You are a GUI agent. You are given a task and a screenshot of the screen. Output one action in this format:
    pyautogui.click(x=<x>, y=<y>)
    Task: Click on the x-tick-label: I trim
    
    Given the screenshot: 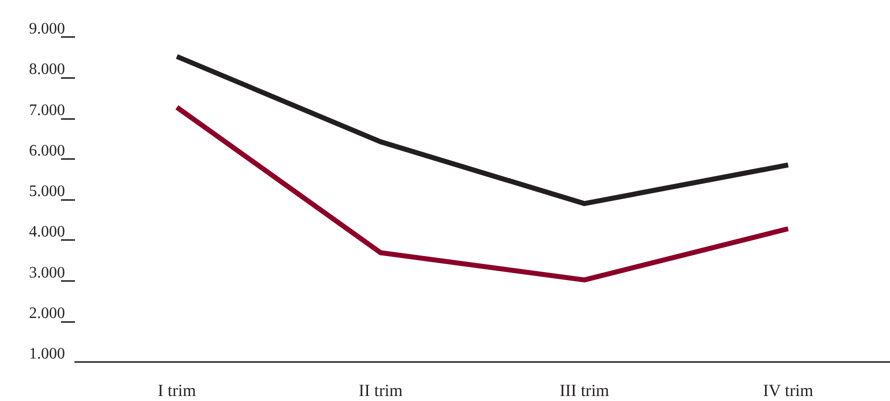 What is the action you would take?
    pyautogui.click(x=177, y=390)
    